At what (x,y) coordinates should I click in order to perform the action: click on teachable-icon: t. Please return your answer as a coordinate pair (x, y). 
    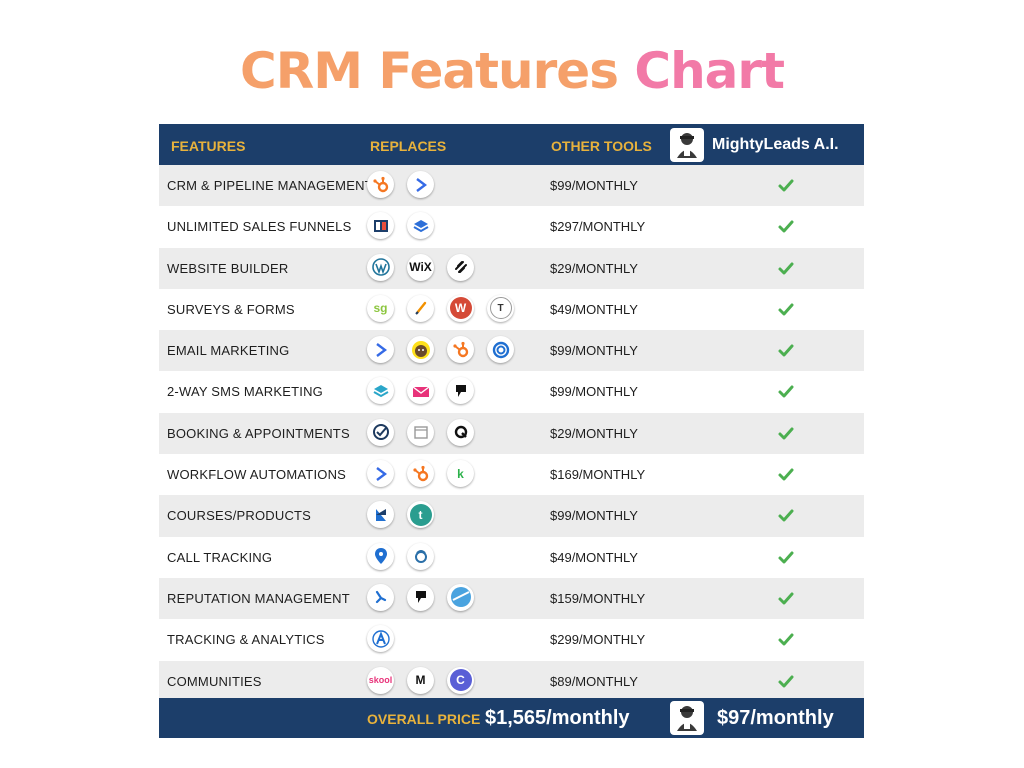
    Looking at the image, I should click on (420, 515).